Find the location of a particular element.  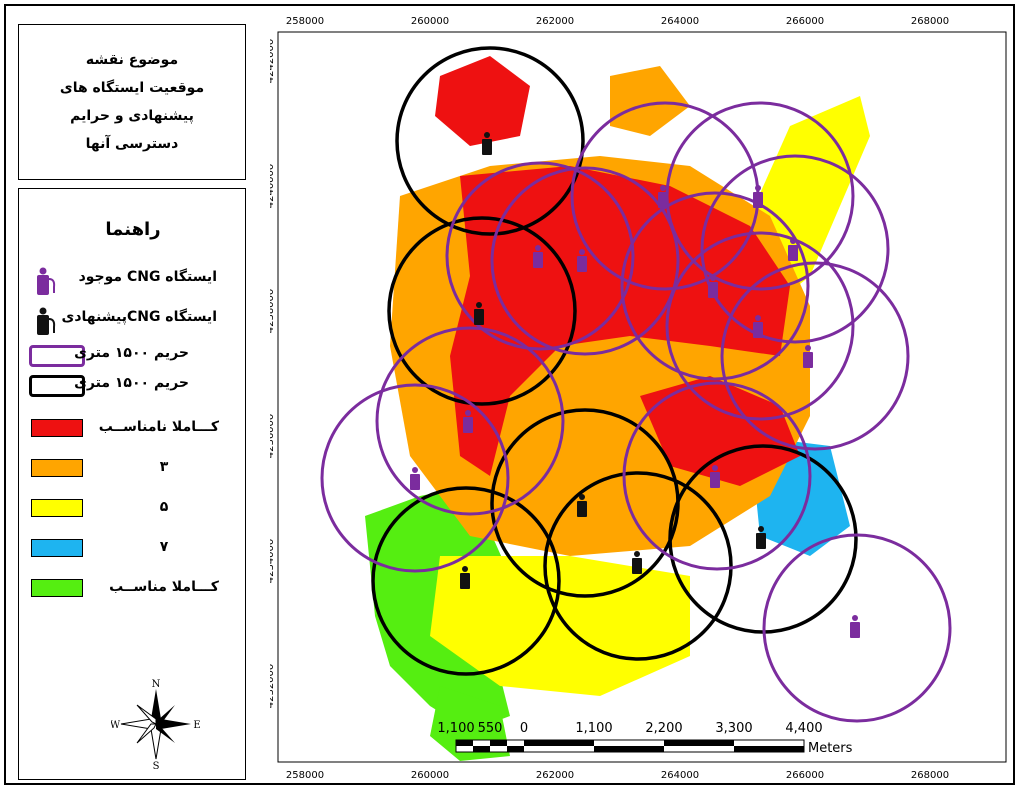

legend-item-proposed-station: ایستگاه CNGپیشنهادی is located at coordinates (133, 321).